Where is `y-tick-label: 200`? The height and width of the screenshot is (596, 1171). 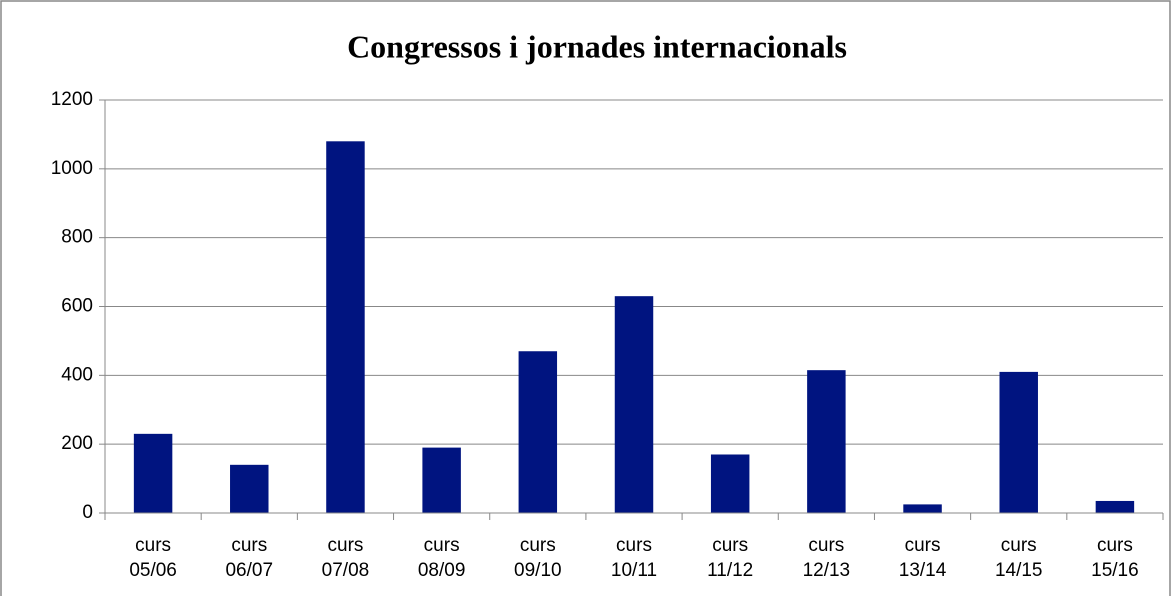
y-tick-label: 200 is located at coordinates (77, 443).